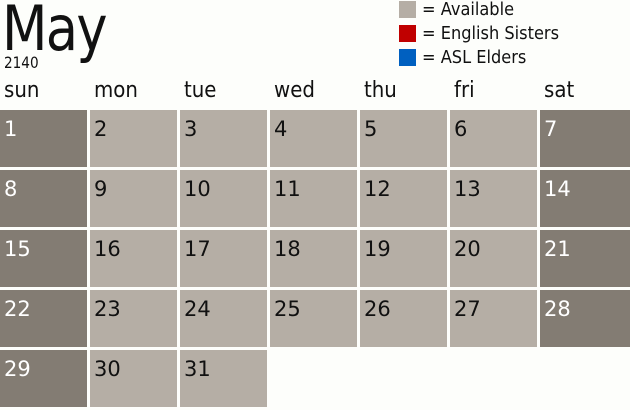  I want to click on day-number: 31, so click(197, 369).